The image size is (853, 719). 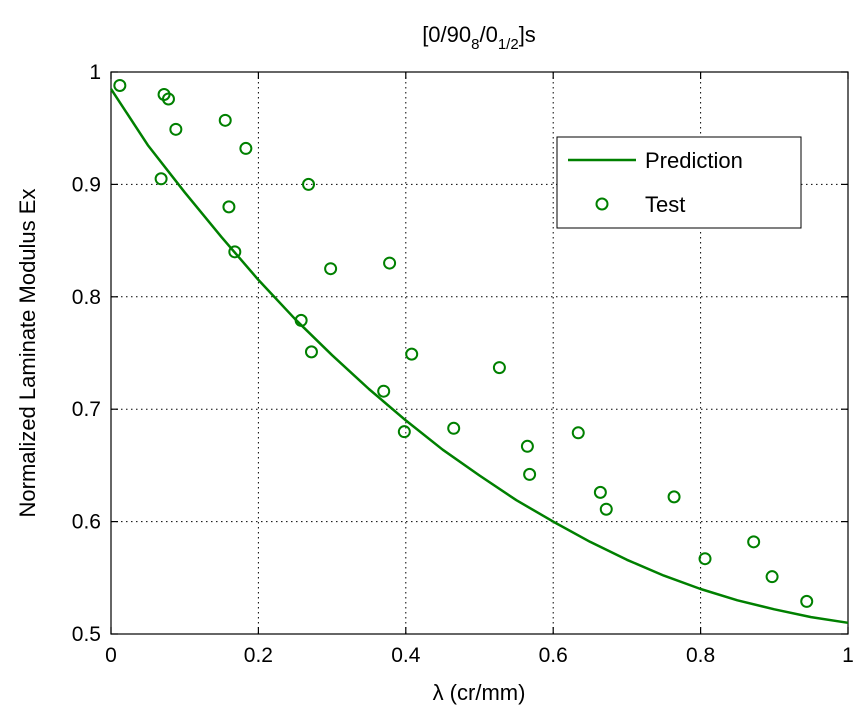 I want to click on legend: Prediction Test, so click(x=679, y=182).